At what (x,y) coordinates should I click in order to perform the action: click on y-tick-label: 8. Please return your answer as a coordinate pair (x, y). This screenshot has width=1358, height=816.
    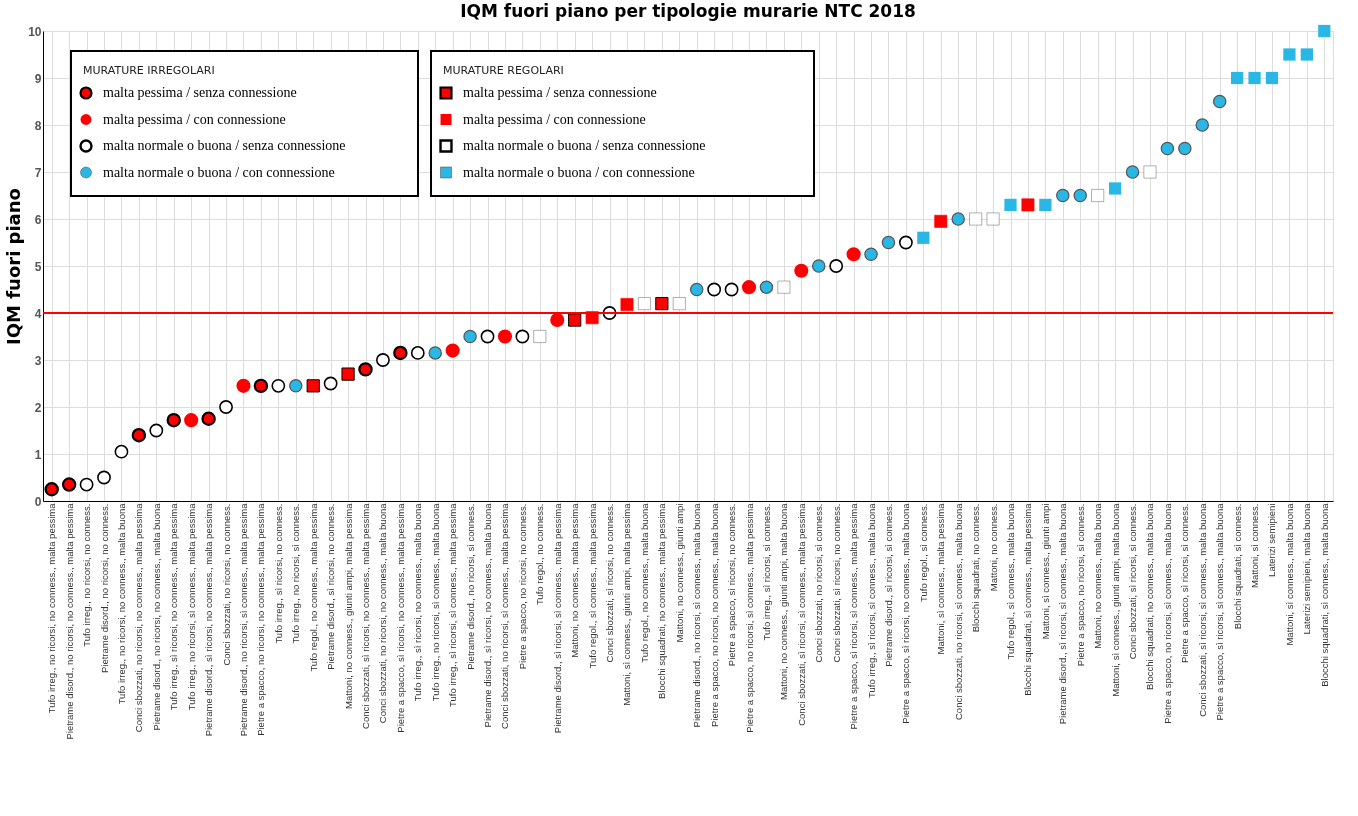
    Looking at the image, I should click on (38, 125).